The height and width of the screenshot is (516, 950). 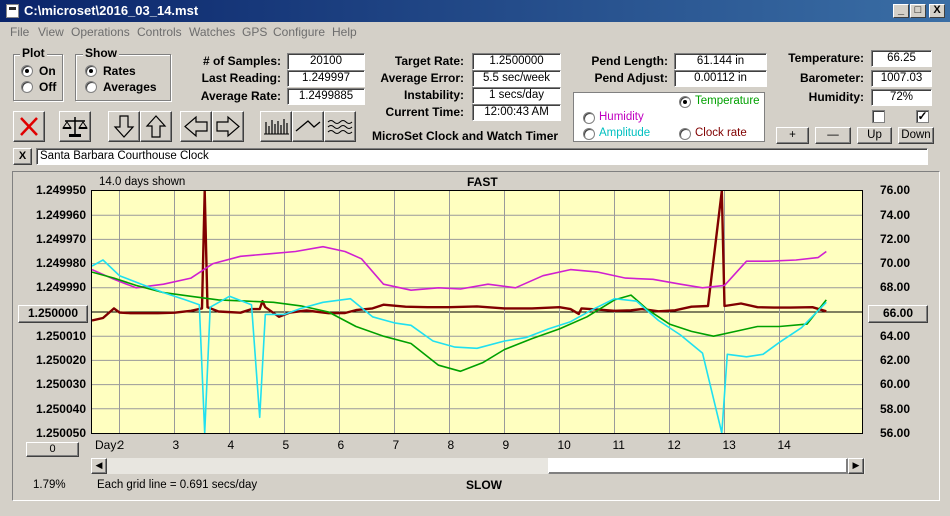 What do you see at coordinates (340, 126) in the screenshot?
I see `wave-view-button` at bounding box center [340, 126].